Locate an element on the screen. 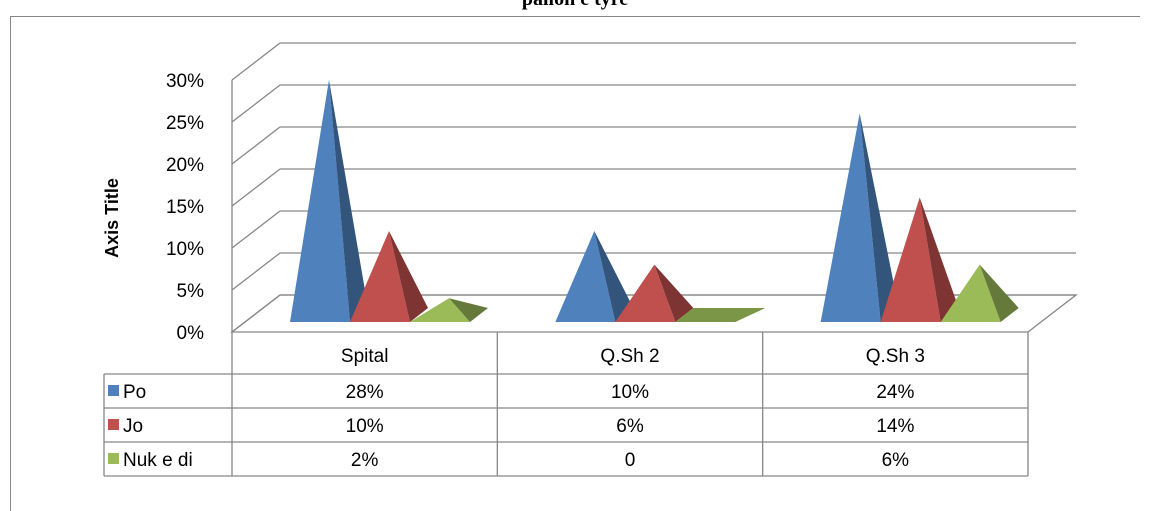  y-tick-label: 15% is located at coordinates (185, 207).